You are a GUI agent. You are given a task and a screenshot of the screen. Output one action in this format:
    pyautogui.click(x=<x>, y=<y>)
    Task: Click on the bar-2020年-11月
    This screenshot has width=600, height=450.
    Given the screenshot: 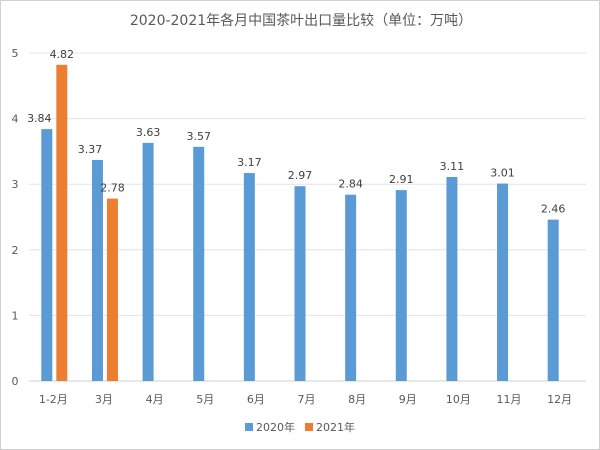 What is the action you would take?
    pyautogui.click(x=503, y=282)
    